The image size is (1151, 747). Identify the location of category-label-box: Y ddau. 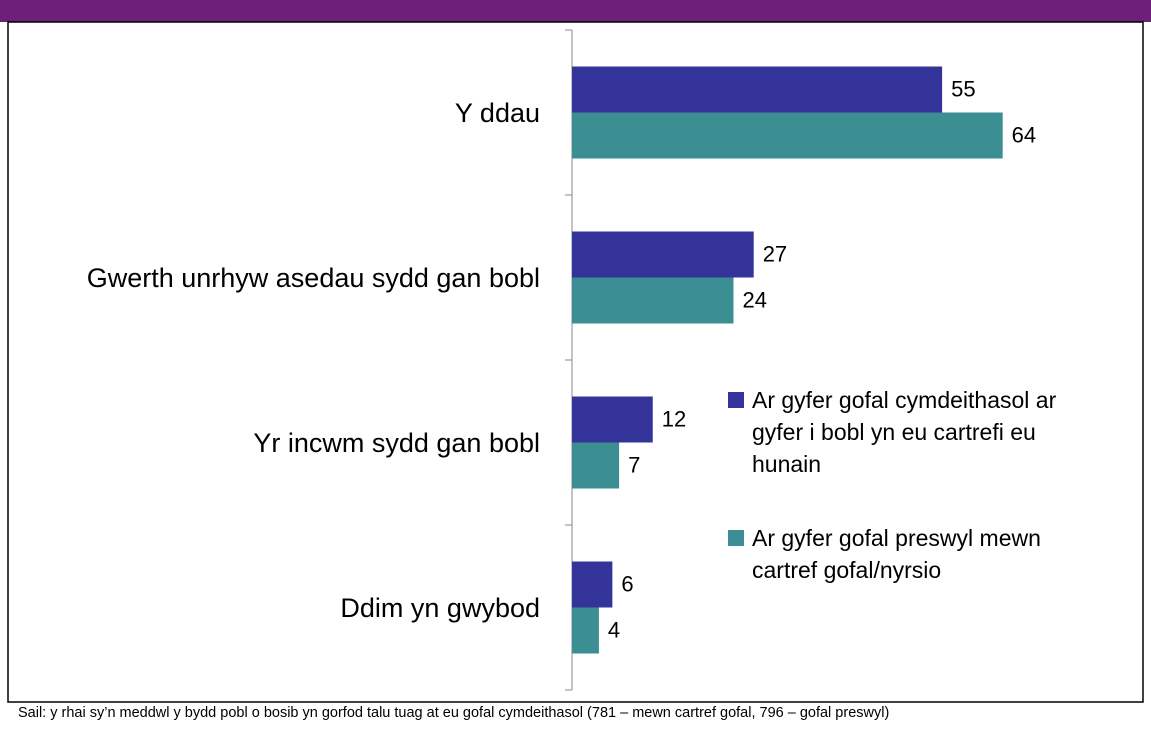
(300, 113).